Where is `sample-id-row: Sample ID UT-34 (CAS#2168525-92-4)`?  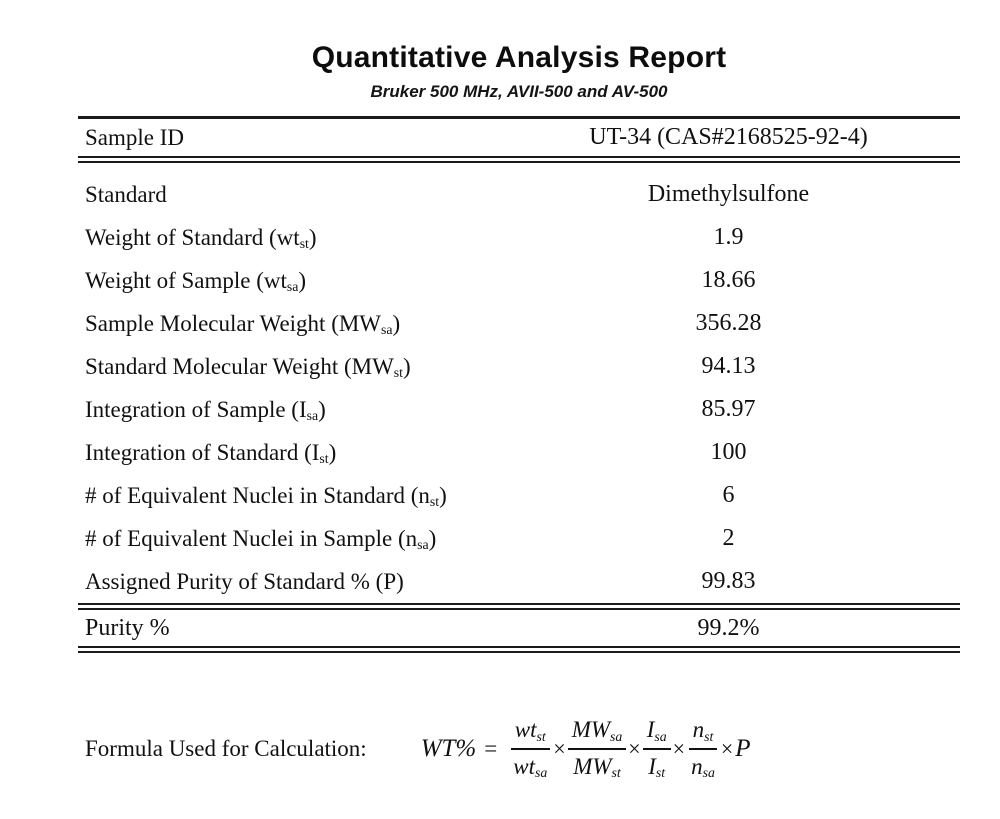
sample-id-row: Sample ID UT-34 (CAS#2168525-92-4) is located at coordinates (519, 137).